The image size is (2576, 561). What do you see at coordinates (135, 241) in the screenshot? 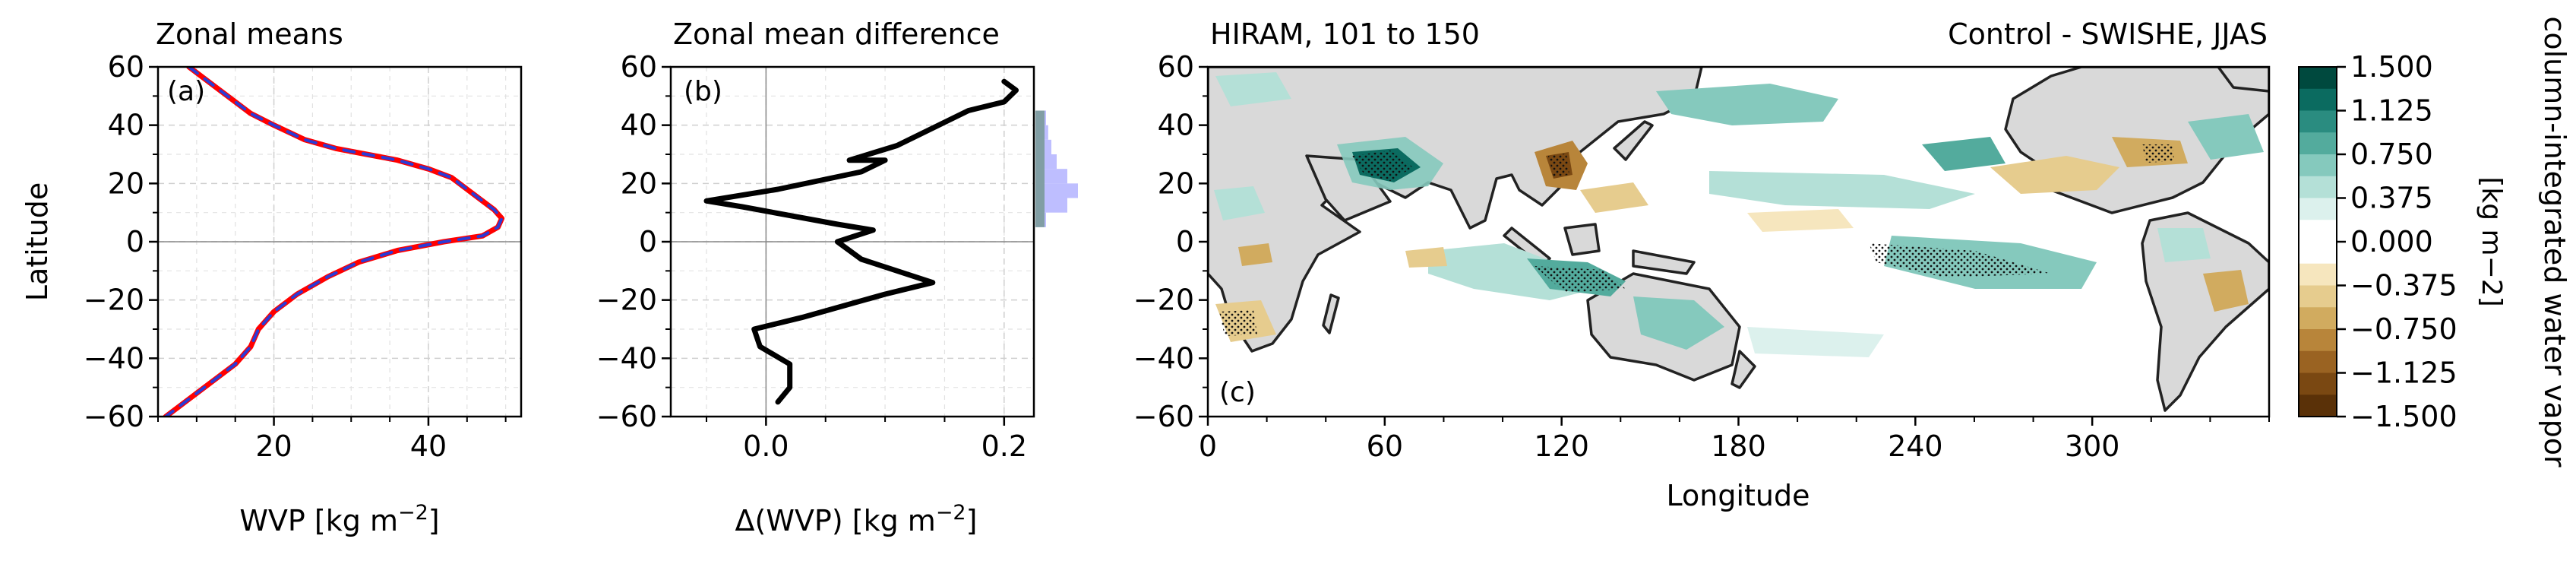
I see `panel-a-ytick-label: 0` at bounding box center [135, 241].